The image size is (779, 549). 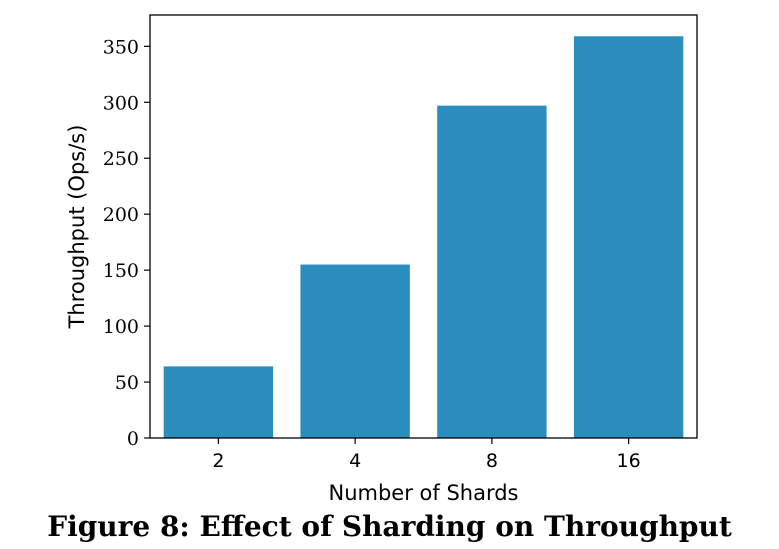 I want to click on y-tick-label: 200, so click(x=121, y=215).